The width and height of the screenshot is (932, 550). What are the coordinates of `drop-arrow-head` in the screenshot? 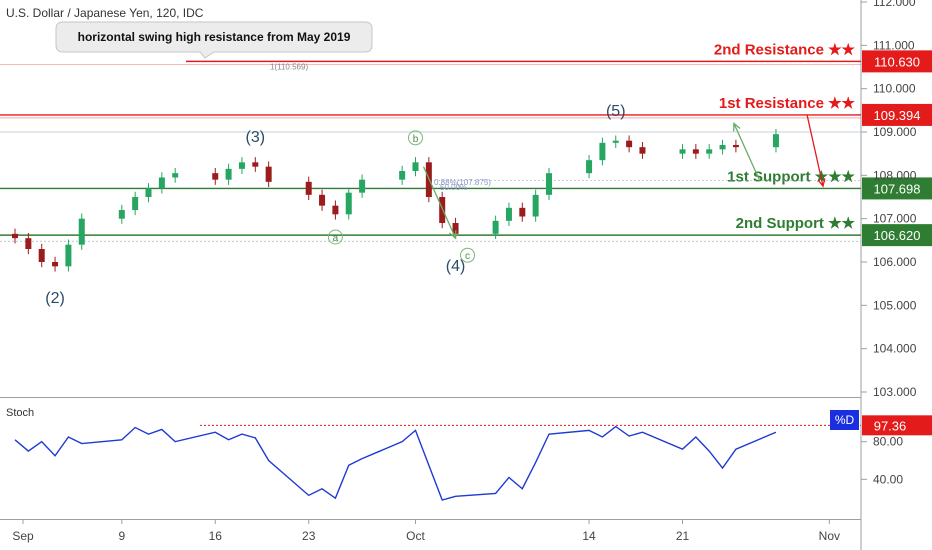 It's located at (453, 235).